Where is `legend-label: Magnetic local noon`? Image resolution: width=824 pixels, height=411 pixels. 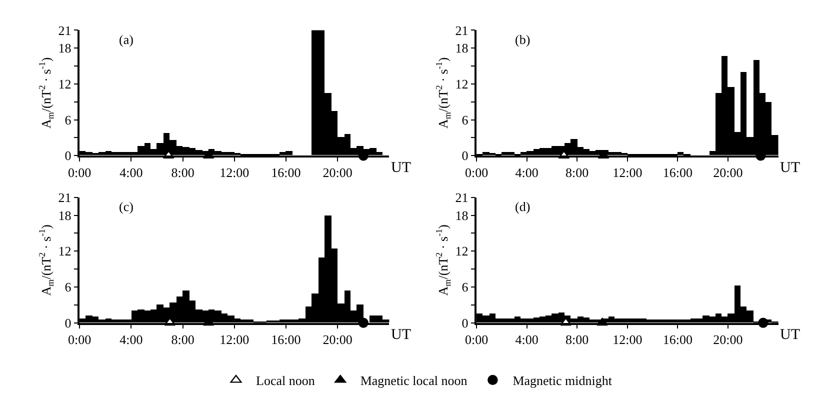 legend-label: Magnetic local noon is located at coordinates (414, 380).